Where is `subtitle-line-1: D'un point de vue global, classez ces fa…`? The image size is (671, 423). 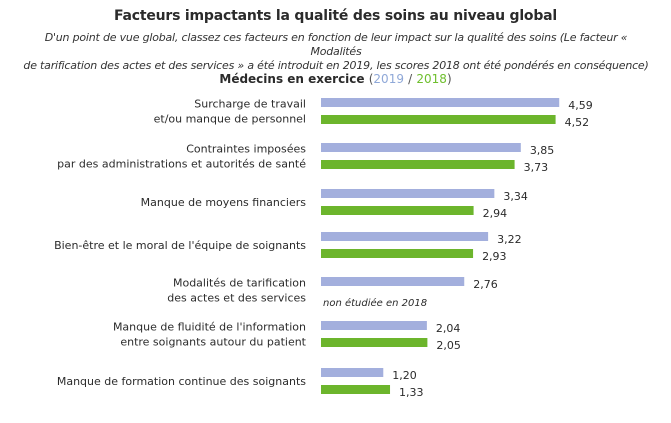
subtitle-line-1: D'un point de vue global, classez ces fa… is located at coordinates (336, 44).